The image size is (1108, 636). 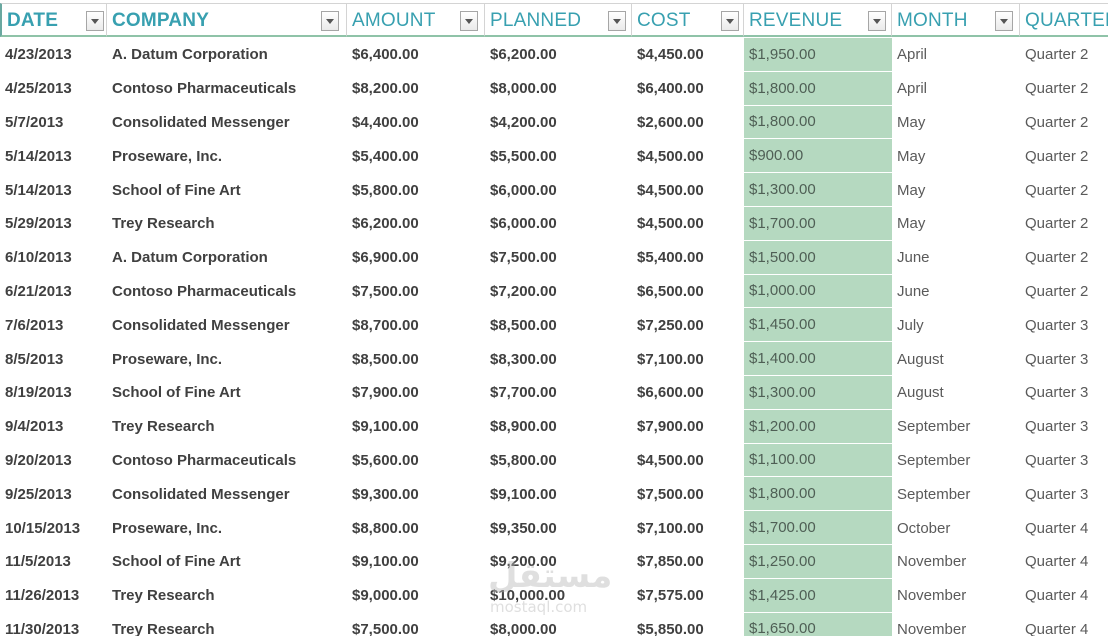 What do you see at coordinates (38, 258) in the screenshot?
I see `date-cell: 6/10/2013` at bounding box center [38, 258].